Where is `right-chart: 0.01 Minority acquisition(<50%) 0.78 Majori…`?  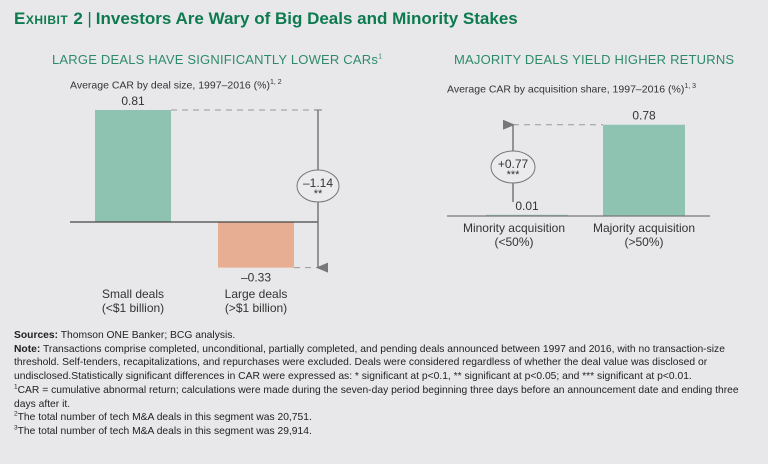
right-chart: 0.01 Minority acquisition(<50%) 0.78 Majori… is located at coordinates (578, 179).